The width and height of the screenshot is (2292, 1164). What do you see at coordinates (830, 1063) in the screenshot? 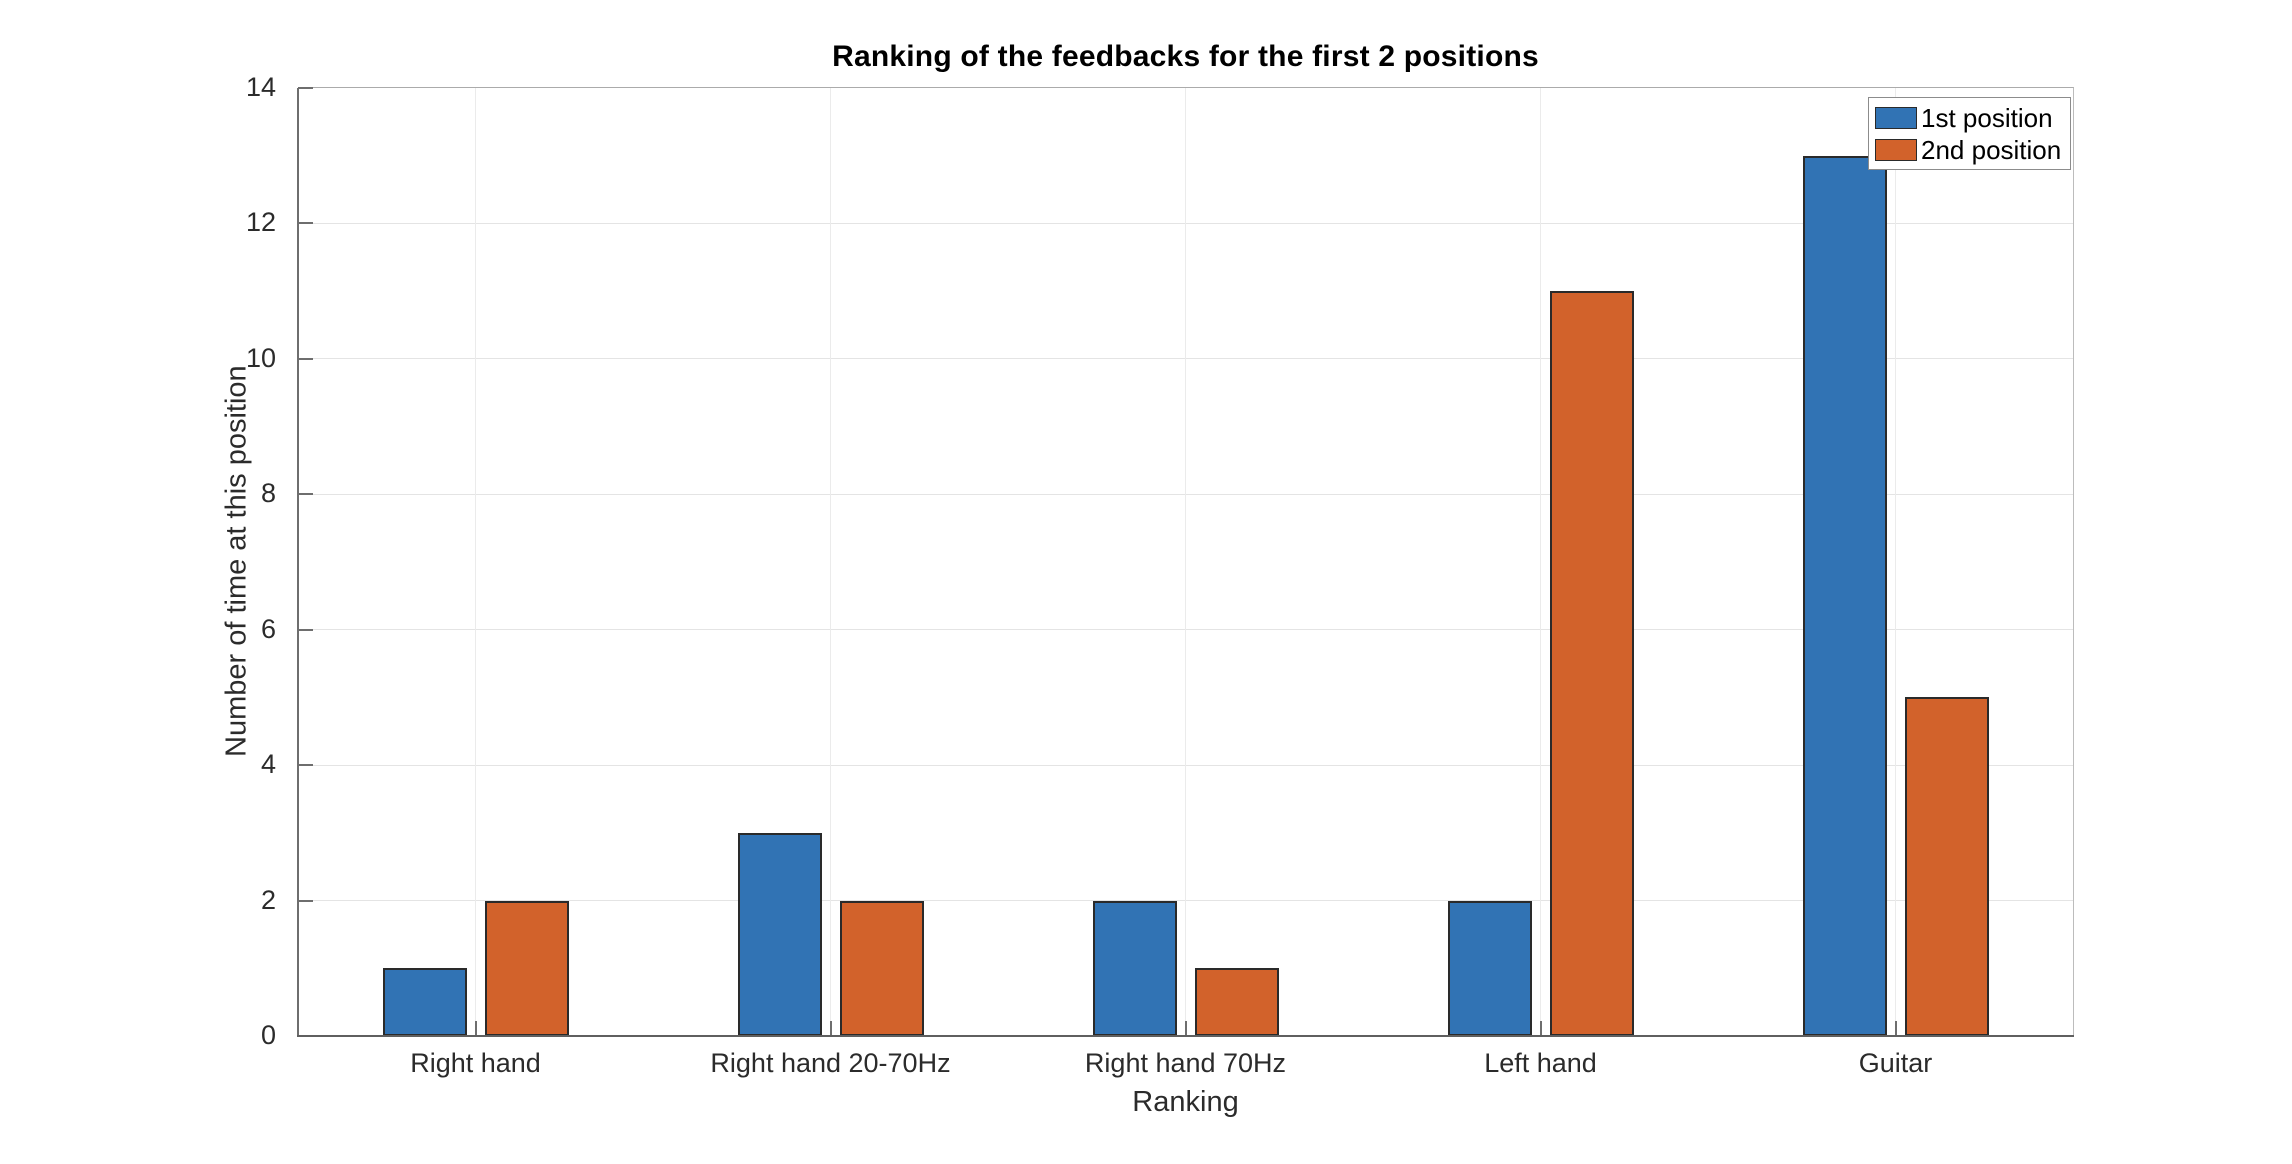
I see `x-tick-label: Right hand 20-70Hz` at bounding box center [830, 1063].